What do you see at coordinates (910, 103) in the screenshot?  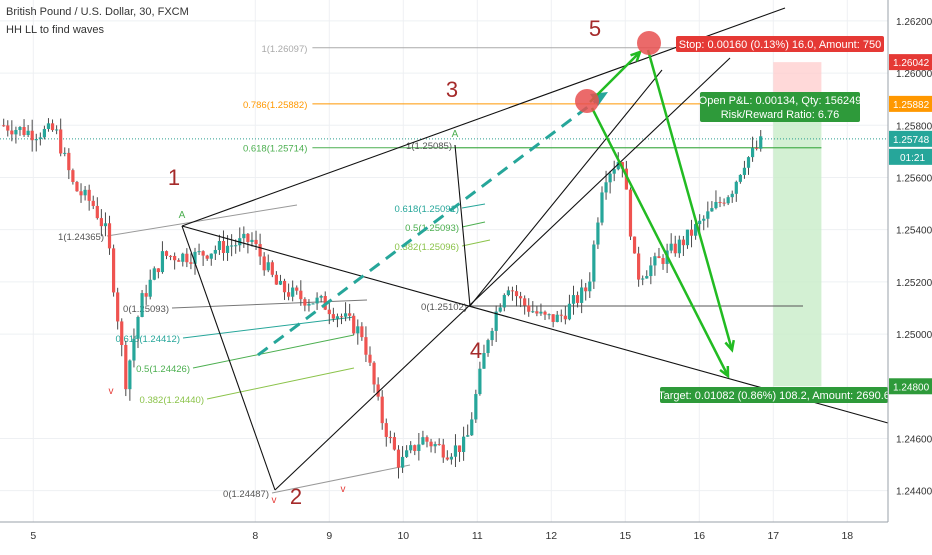 I see `price-tag-bg` at bounding box center [910, 103].